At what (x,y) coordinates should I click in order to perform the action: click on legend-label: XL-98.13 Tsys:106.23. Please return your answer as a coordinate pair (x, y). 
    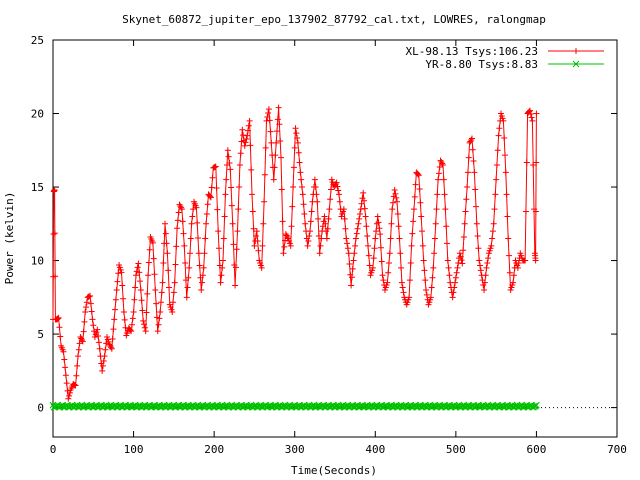
    Looking at the image, I should click on (472, 51).